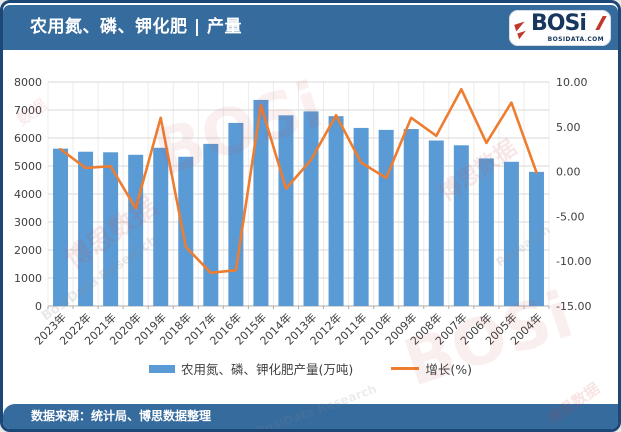 The height and width of the screenshot is (432, 621). What do you see at coordinates (570, 216) in the screenshot?
I see `svg-text: -5.00` at bounding box center [570, 216].